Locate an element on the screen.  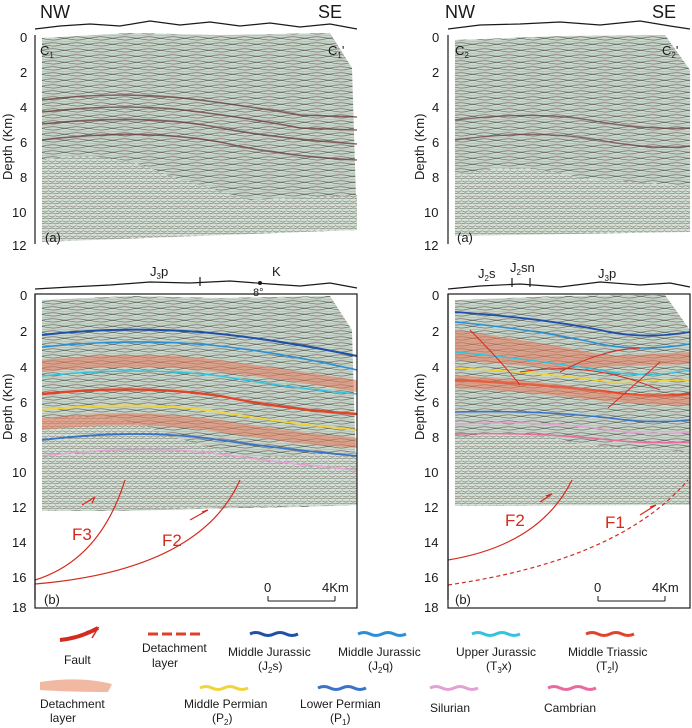
det-area-upper is located at coordinates (199, 373).